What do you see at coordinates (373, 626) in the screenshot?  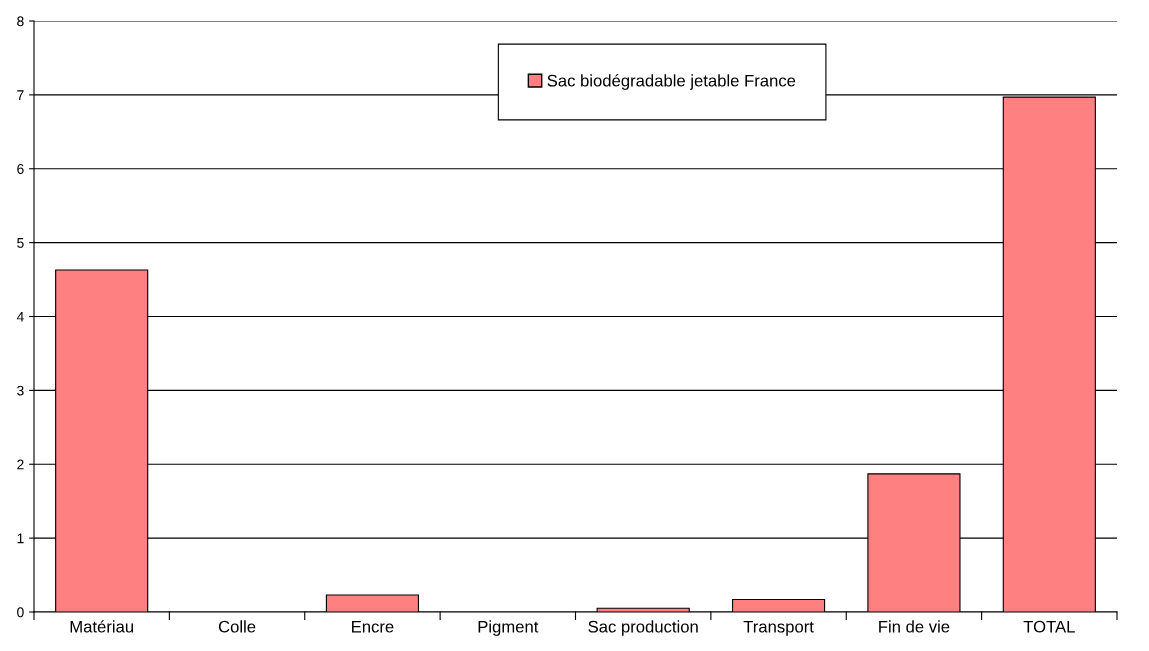 I see `x-tick-label: Encre` at bounding box center [373, 626].